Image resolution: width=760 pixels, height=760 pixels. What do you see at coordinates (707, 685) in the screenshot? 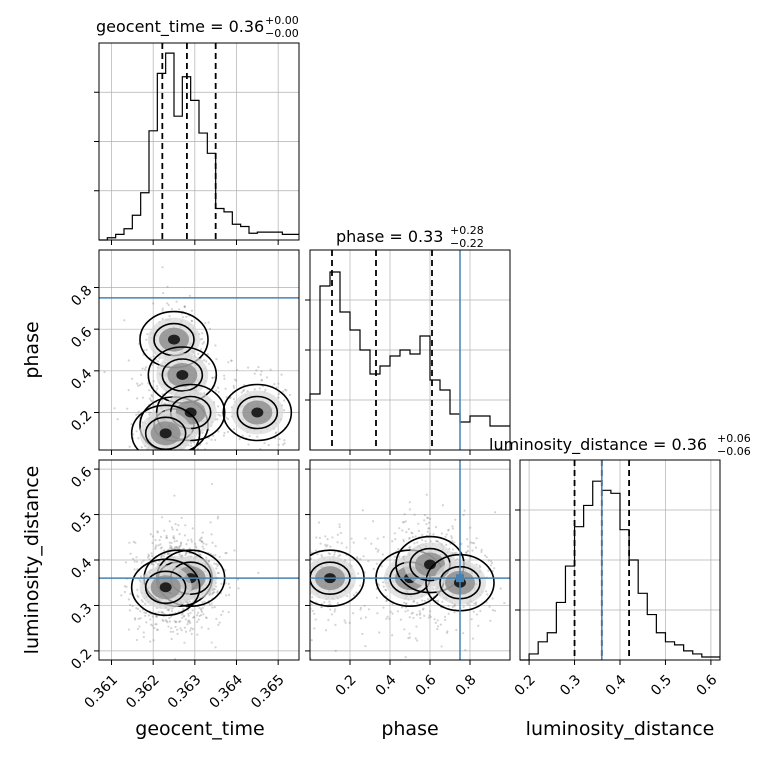
I see `hist-luminosity-distance-xtick-label-4: 0.6` at bounding box center [707, 685].